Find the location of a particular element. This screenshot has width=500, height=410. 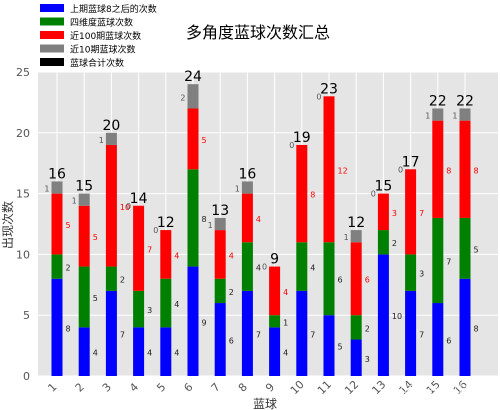

x-tick-label: 10 is located at coordinates (297, 387).